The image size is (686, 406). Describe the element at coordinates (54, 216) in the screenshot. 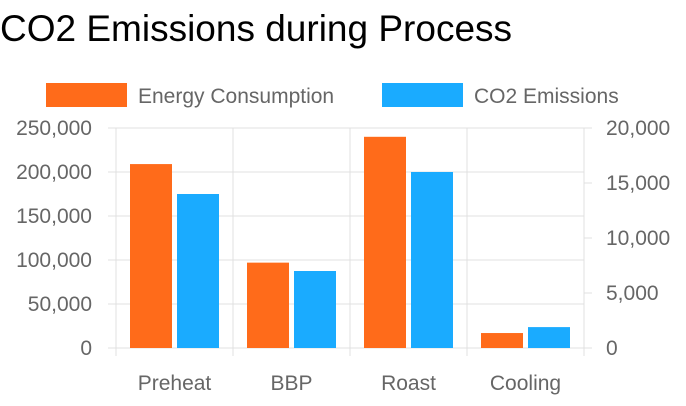

I see `y-left-tick-label: 150,000` at that location.